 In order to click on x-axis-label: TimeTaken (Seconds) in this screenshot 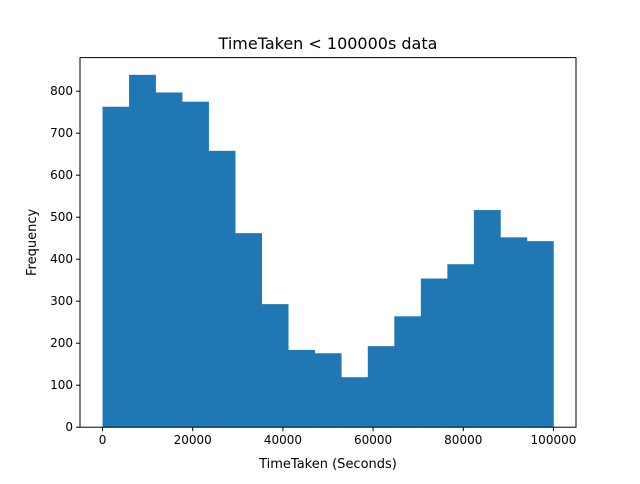, I will do `click(327, 464)`.